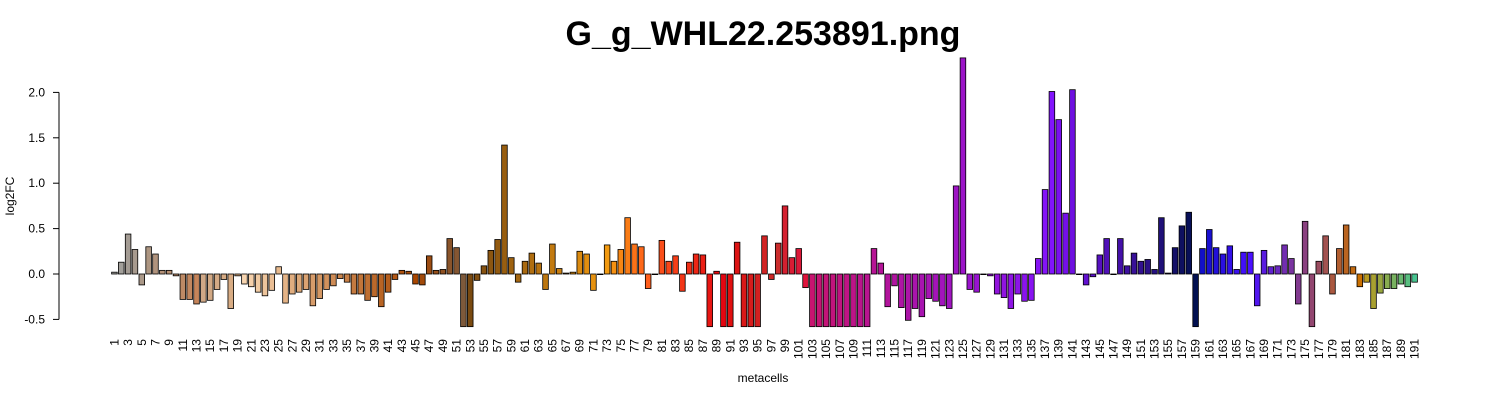  I want to click on x-tick-label: 131, so click(1004, 349).